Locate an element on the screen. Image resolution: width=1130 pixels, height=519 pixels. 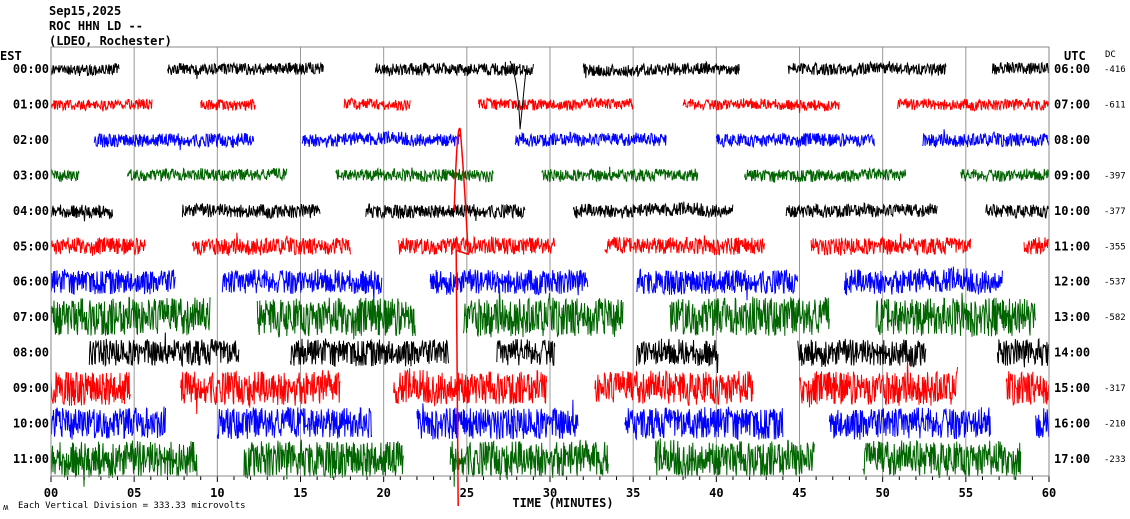
dc-value: -537 is located at coordinates (1115, 283).